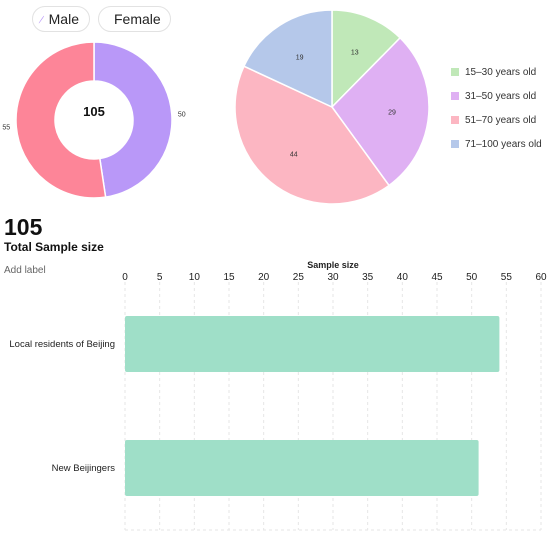 The image size is (550, 538). What do you see at coordinates (84, 468) in the screenshot?
I see `y-category-label: New Beijingers` at bounding box center [84, 468].